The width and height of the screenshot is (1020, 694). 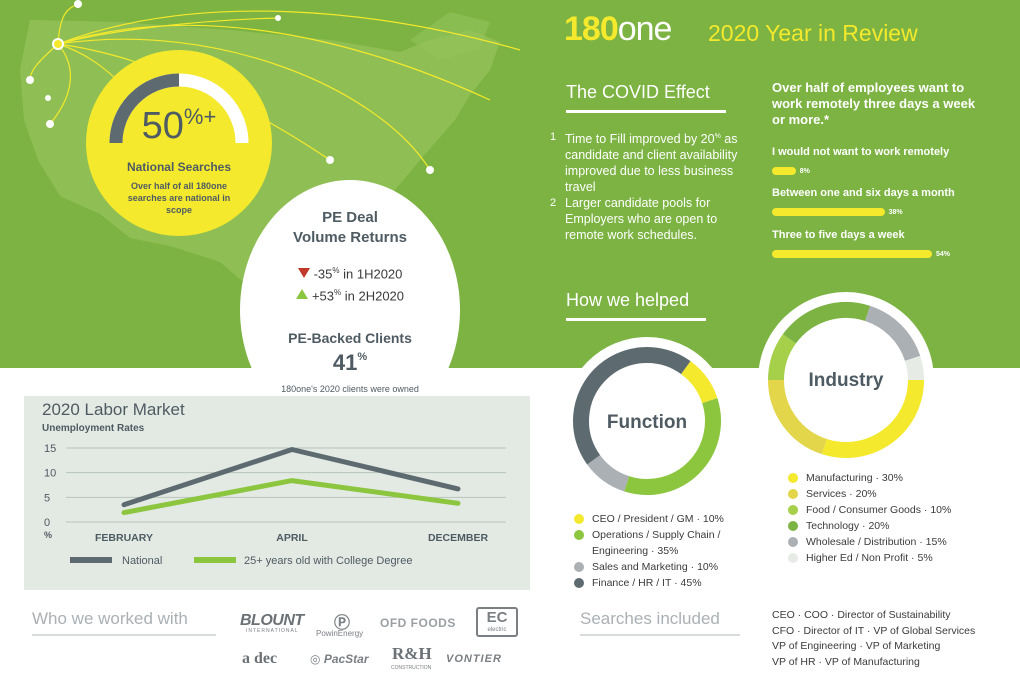 I want to click on ec-logo-sub: electric, so click(x=497, y=630).